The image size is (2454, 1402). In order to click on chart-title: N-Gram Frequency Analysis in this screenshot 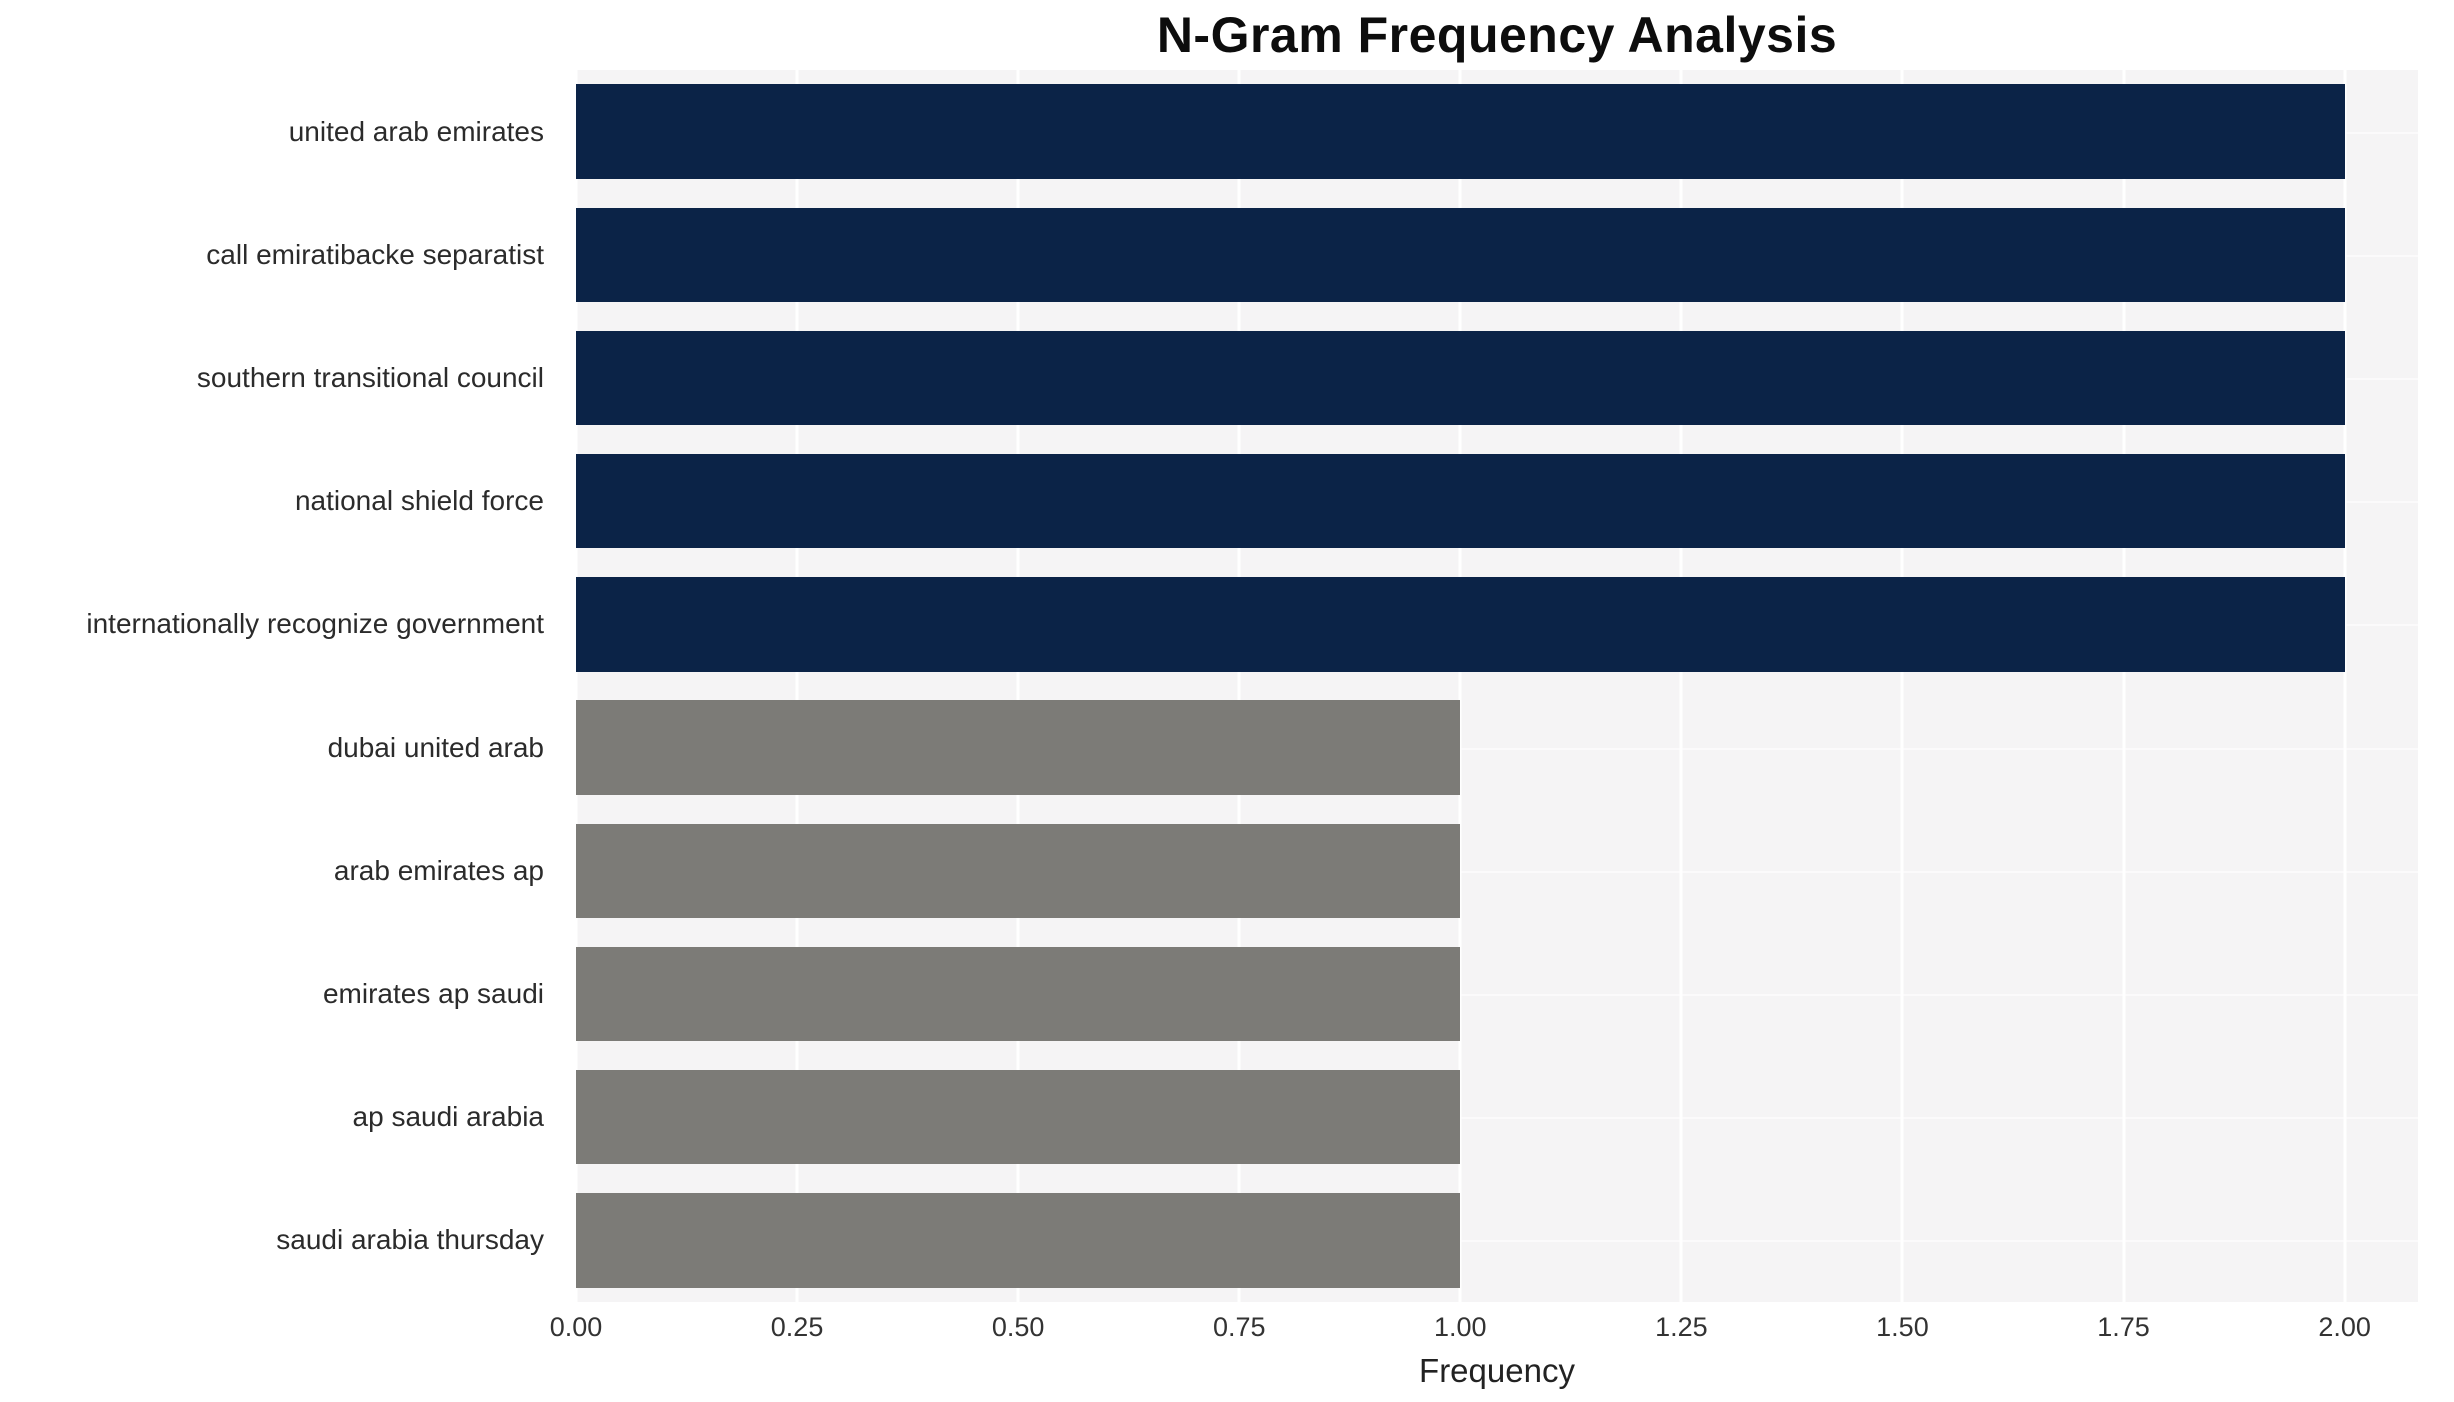, I will do `click(1497, 35)`.